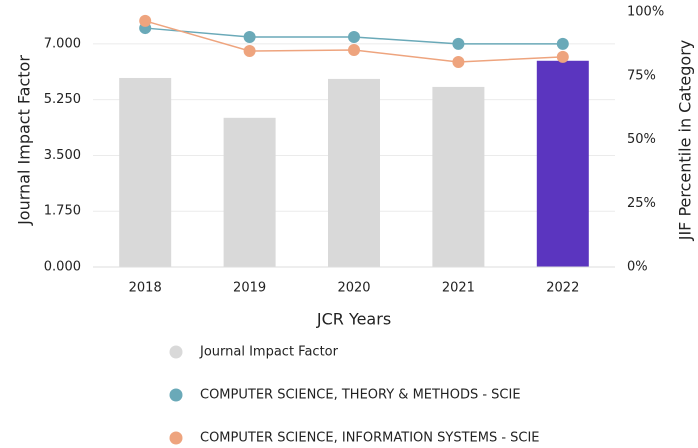  What do you see at coordinates (62, 155) in the screenshot?
I see `y-tick-label: 3.500` at bounding box center [62, 155].